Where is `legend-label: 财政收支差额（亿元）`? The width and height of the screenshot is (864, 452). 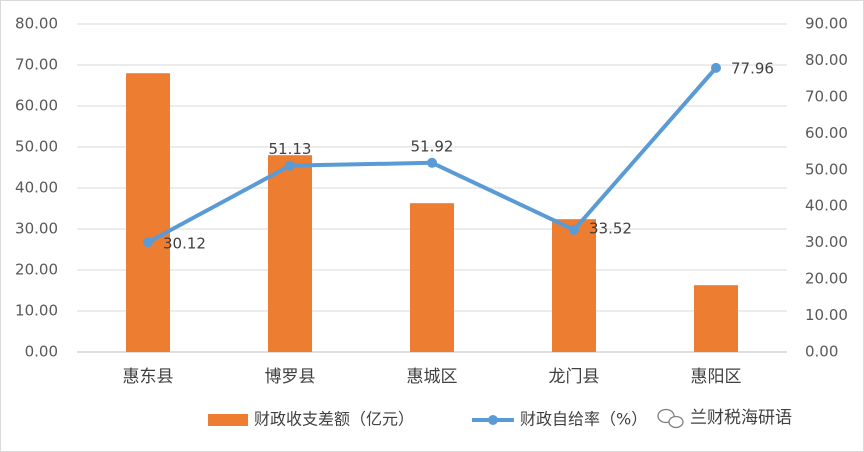
legend-label: 财政收支差额（亿元） is located at coordinates (334, 419).